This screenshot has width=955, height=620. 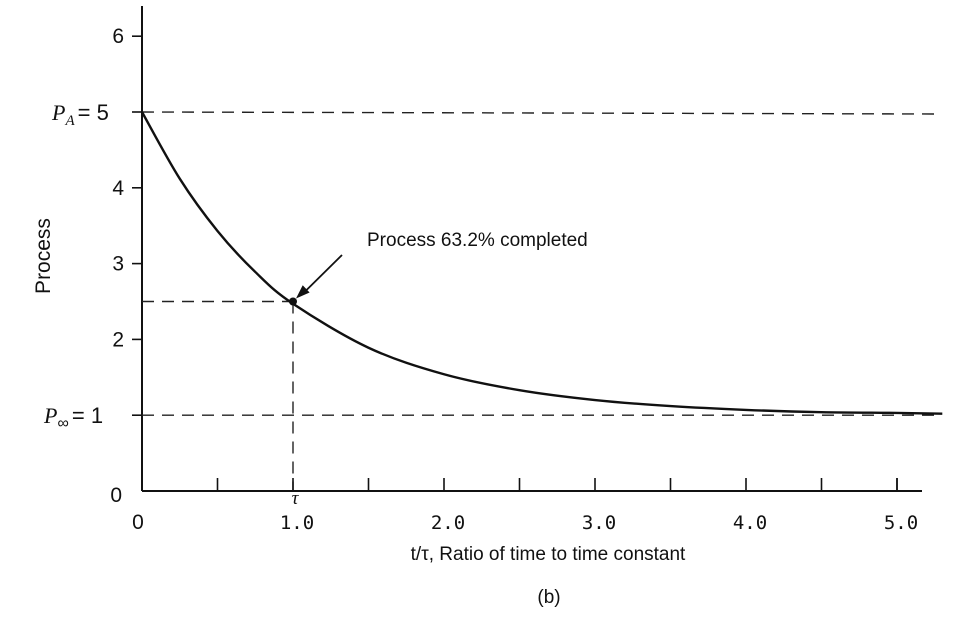 I want to click on pinf-label-value: = 1, so click(x=87, y=415).